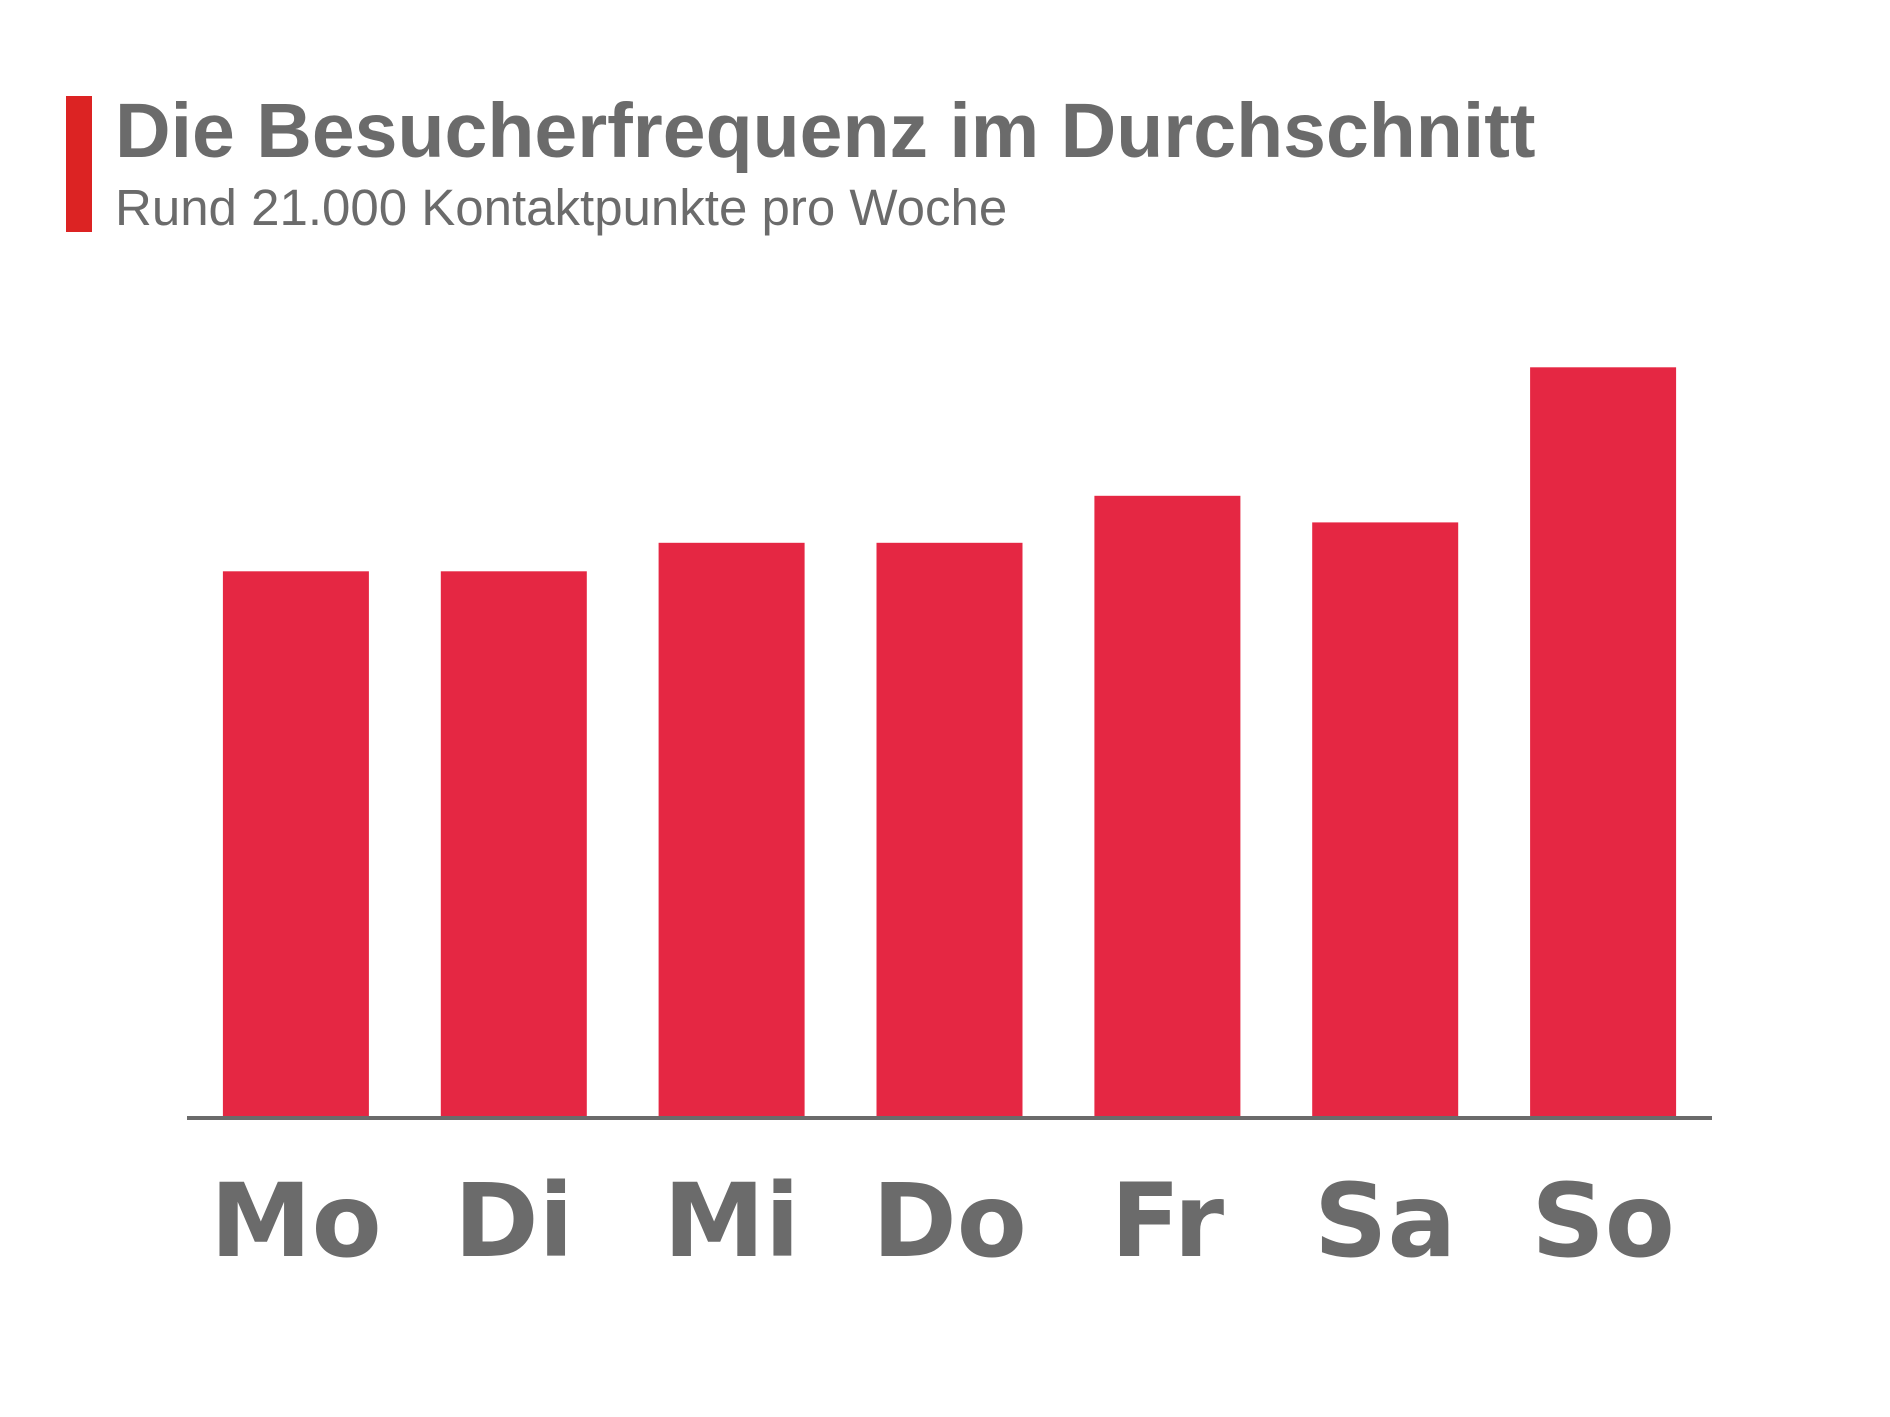 This screenshot has width=1890, height=1417. Describe the element at coordinates (949, 829) in the screenshot. I see `bar-do` at that location.